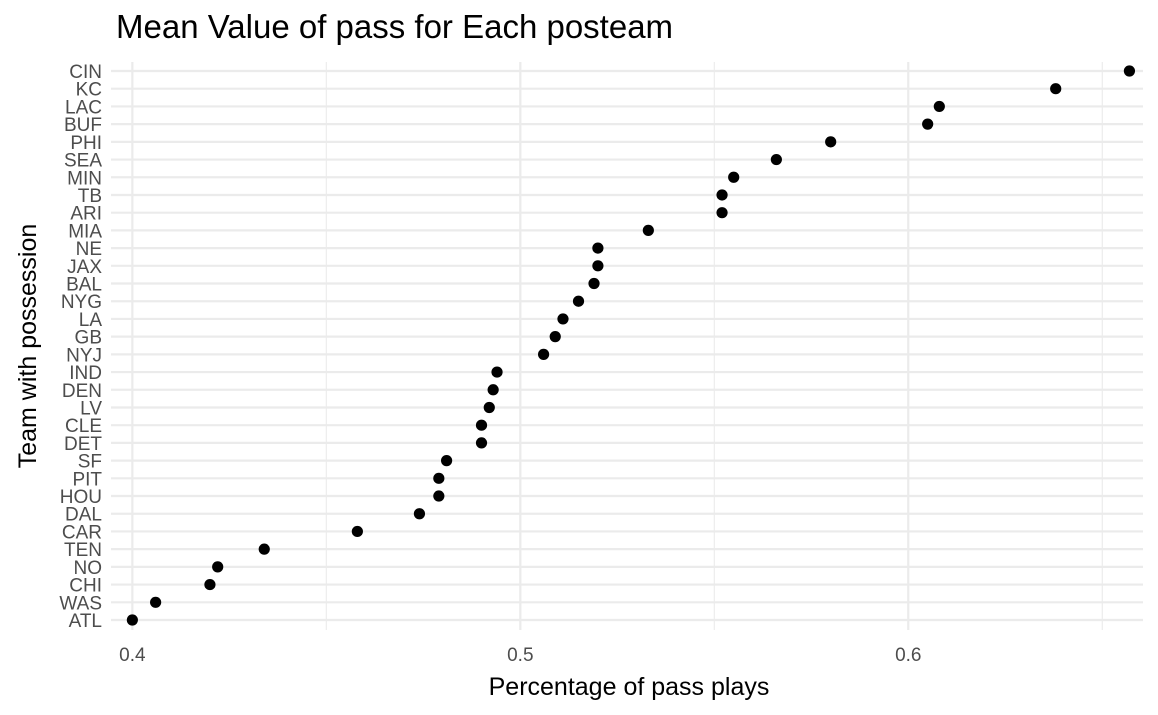 This screenshot has width=1158, height=715. I want to click on y-tick-label: LAC, so click(83, 107).